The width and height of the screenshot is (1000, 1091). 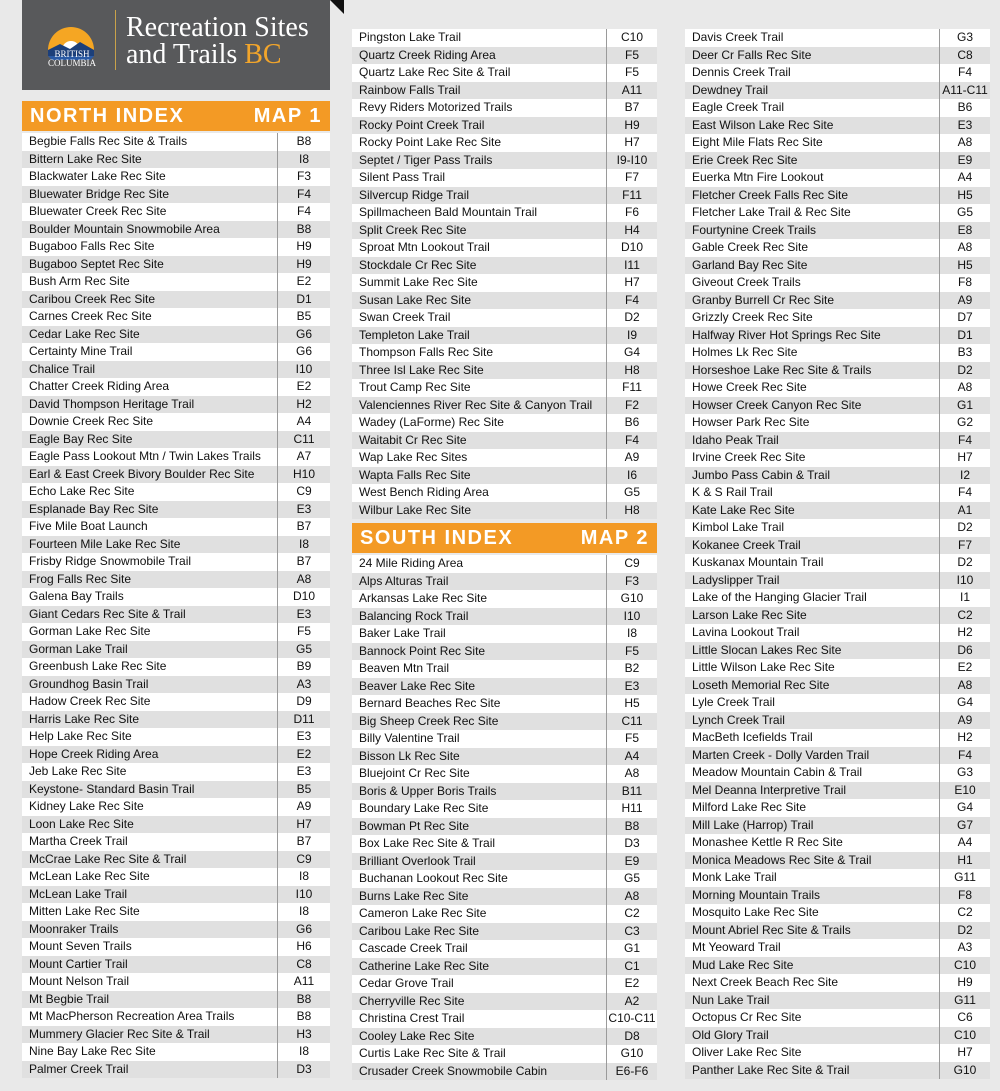 What do you see at coordinates (837, 440) in the screenshot?
I see `index-row: Idaho Peak Trail F4` at bounding box center [837, 440].